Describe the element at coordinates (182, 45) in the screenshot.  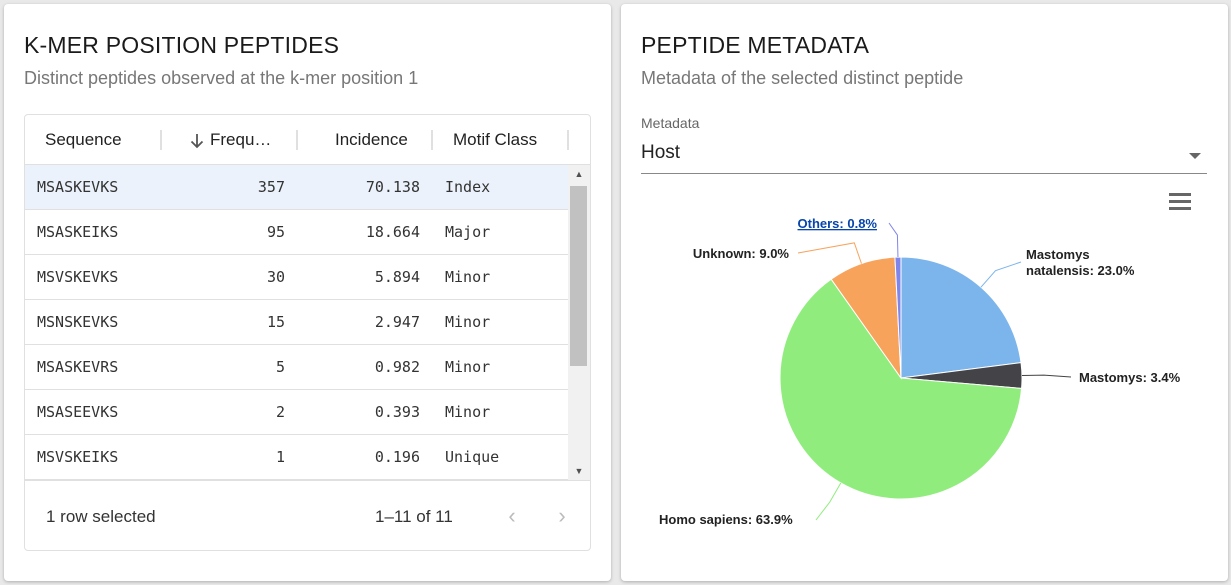
I see `kmer-peptides-title: K-MER POSITION PEPTIDES` at that location.